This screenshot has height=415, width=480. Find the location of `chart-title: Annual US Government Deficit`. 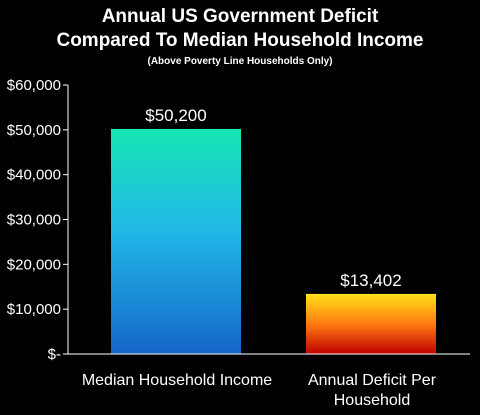

chart-title: Annual US Government Deficit is located at coordinates (240, 16).